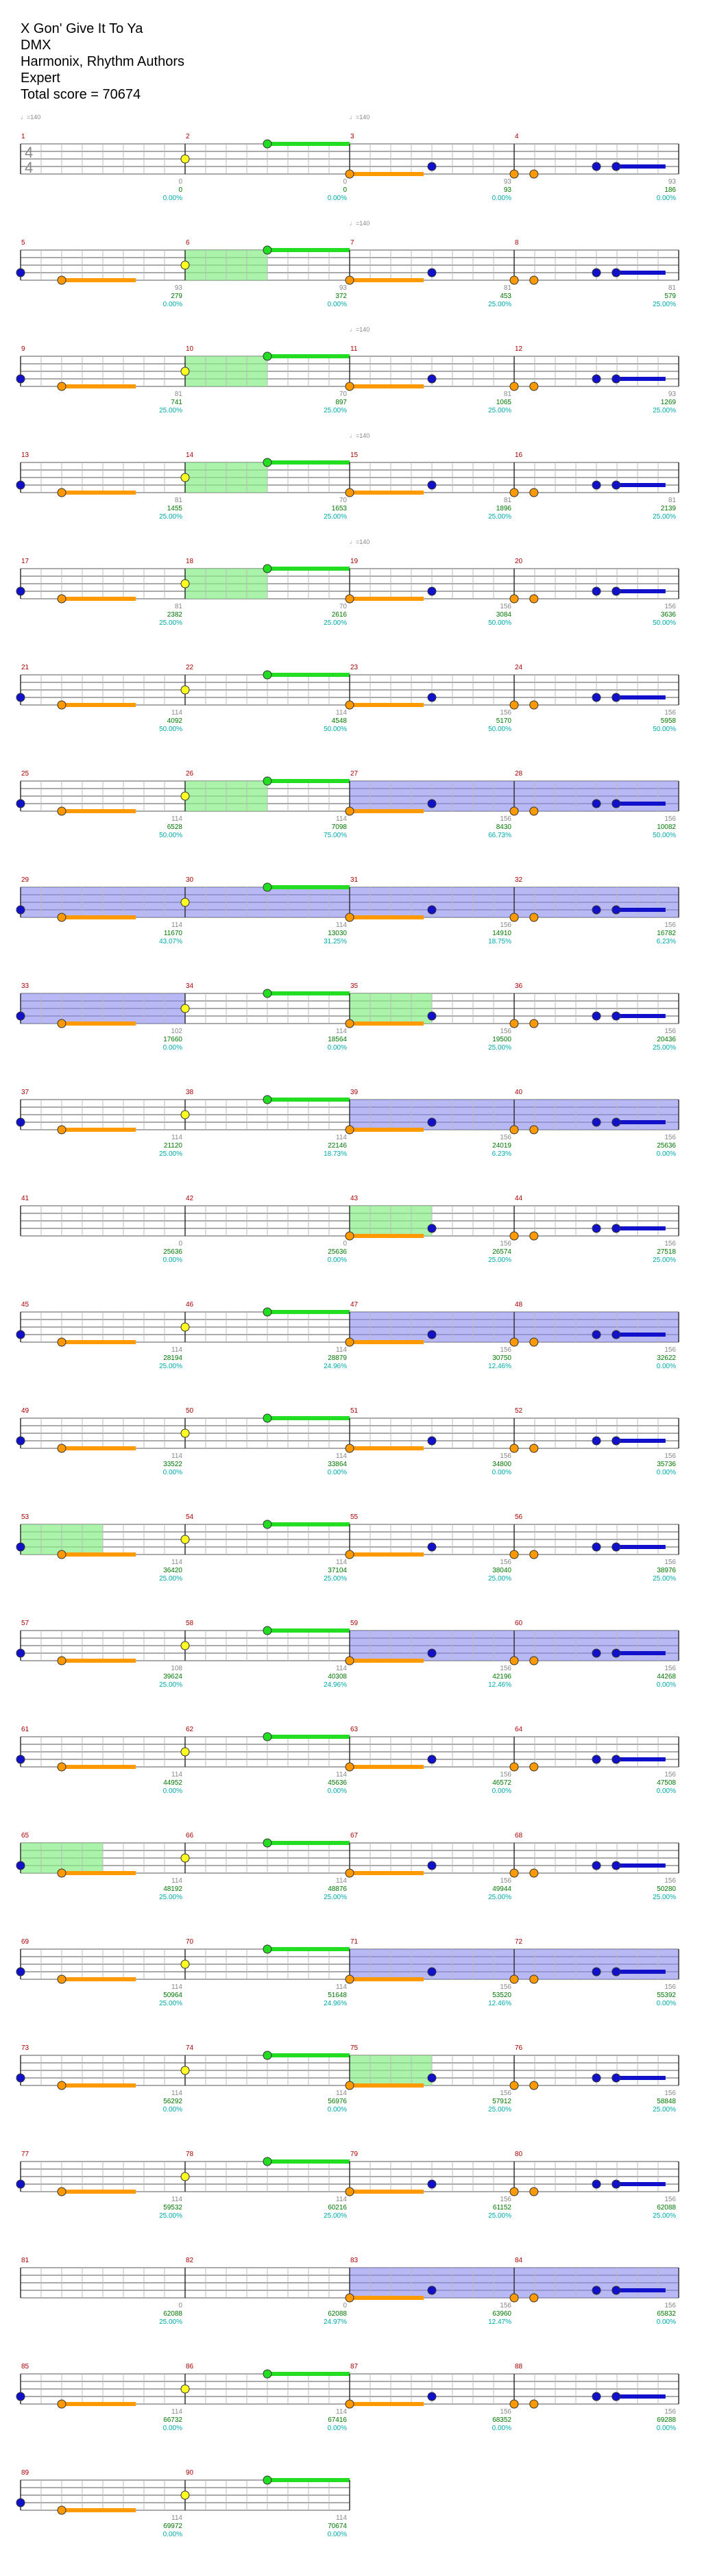 This screenshot has width=702, height=2576. I want to click on measure-number: 21, so click(25, 667).